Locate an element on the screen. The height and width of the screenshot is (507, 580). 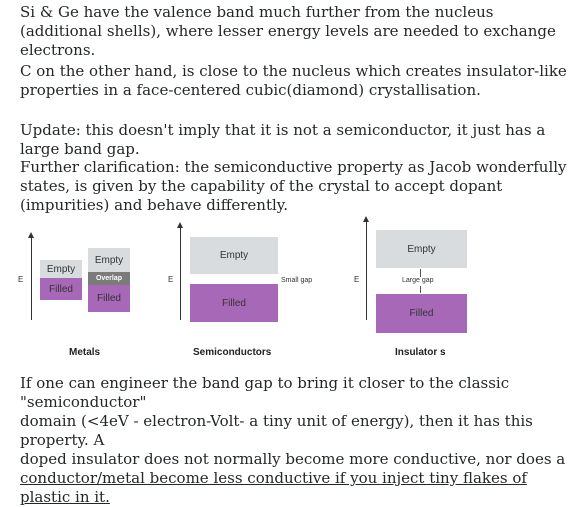
metals-overlap-band: Overlap is located at coordinates (109, 278).